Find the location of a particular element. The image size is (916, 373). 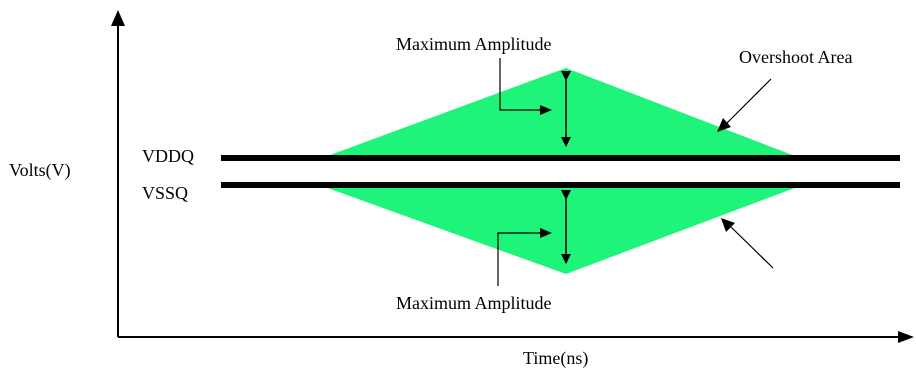

amplitude-top-label: Maximum Amplitude is located at coordinates (474, 44).